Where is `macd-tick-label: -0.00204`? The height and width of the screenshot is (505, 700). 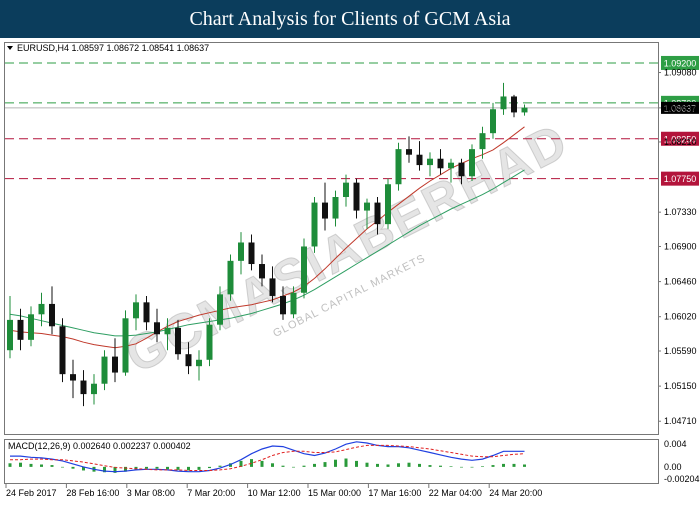
macd-tick-label: -0.00204 is located at coordinates (682, 479).